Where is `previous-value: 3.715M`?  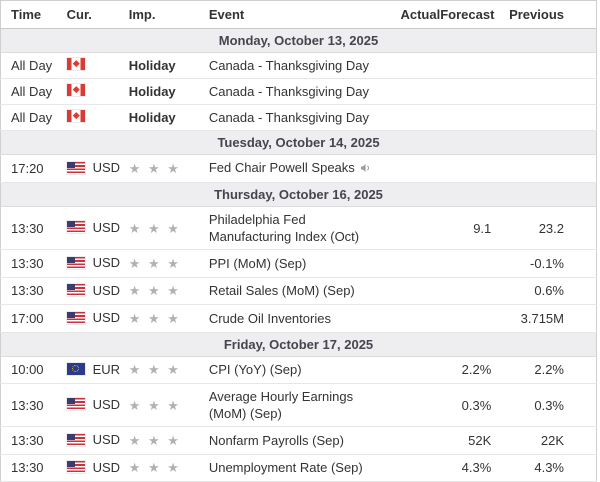
previous-value: 3.715M is located at coordinates (544, 318).